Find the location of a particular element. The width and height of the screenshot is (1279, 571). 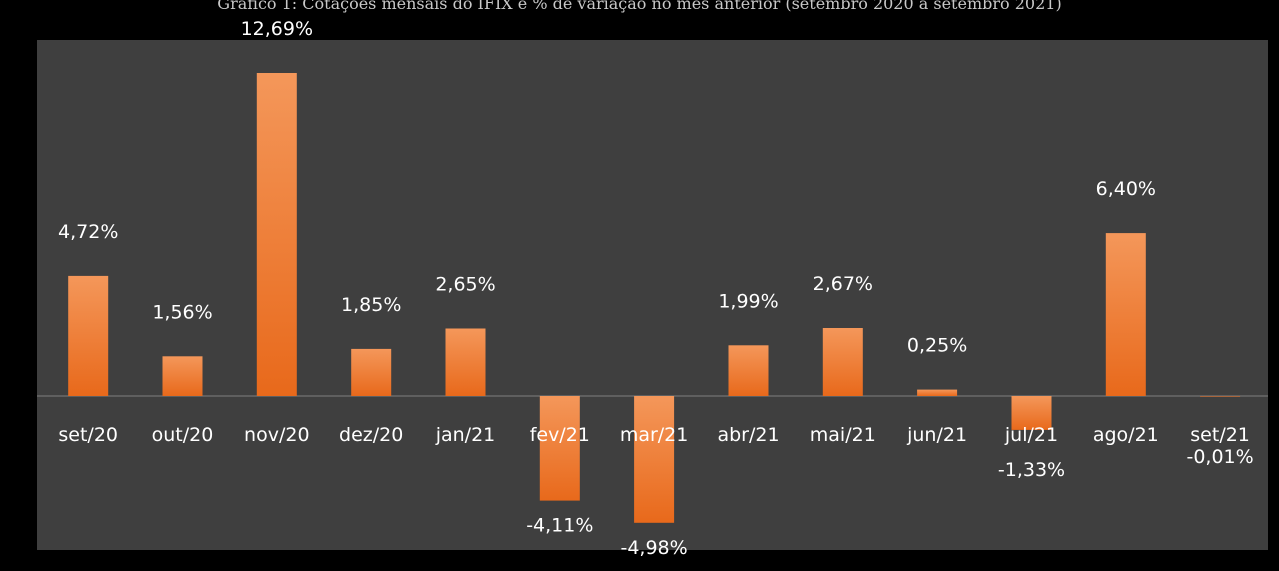

category-label: jul/21 is located at coordinates (1031, 435).